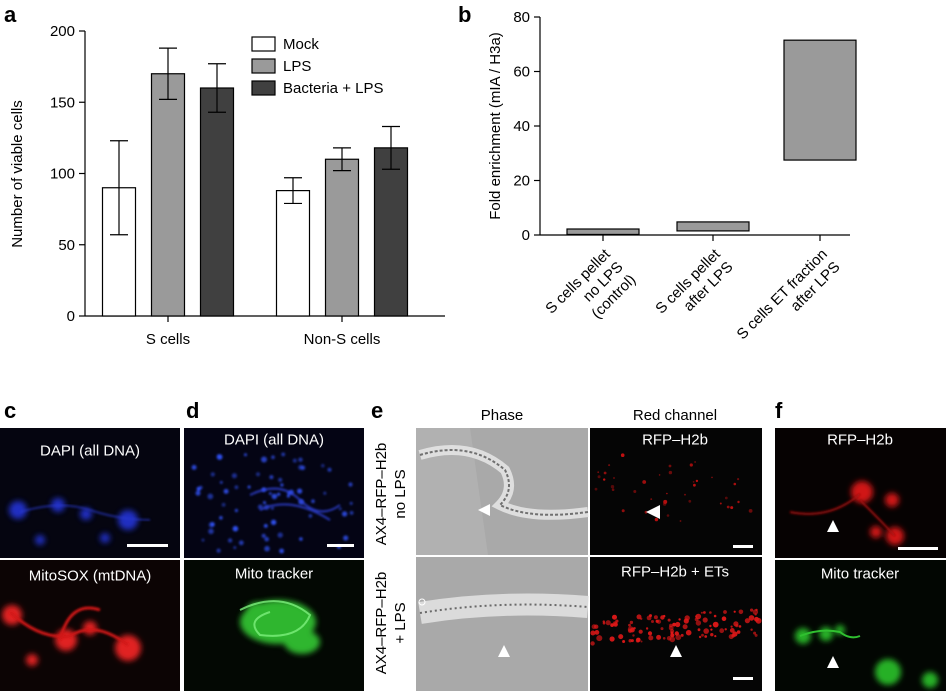 The height and width of the screenshot is (696, 946). I want to click on row-title-2-line1: AX4–RFP–H2b, so click(381, 623).